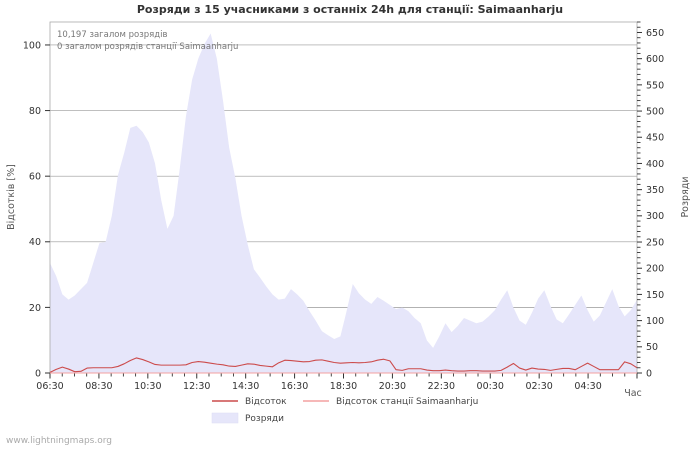  I want to click on x-tick-label: 18:30, so click(343, 386).